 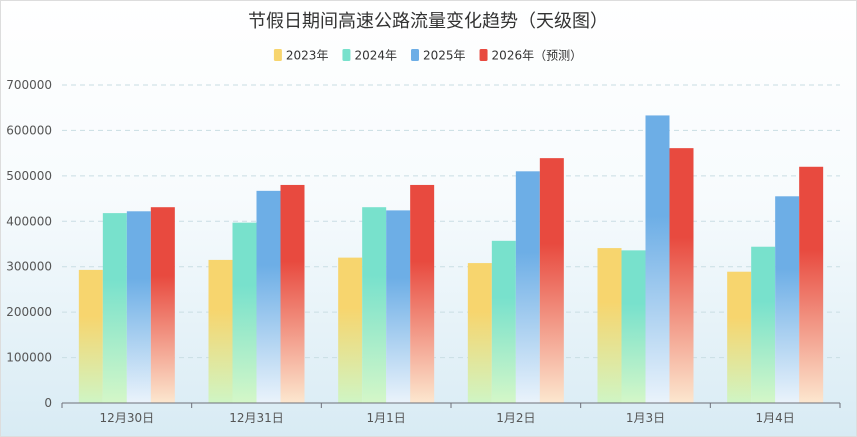 I want to click on legend-label: 2025年, so click(x=444, y=56).